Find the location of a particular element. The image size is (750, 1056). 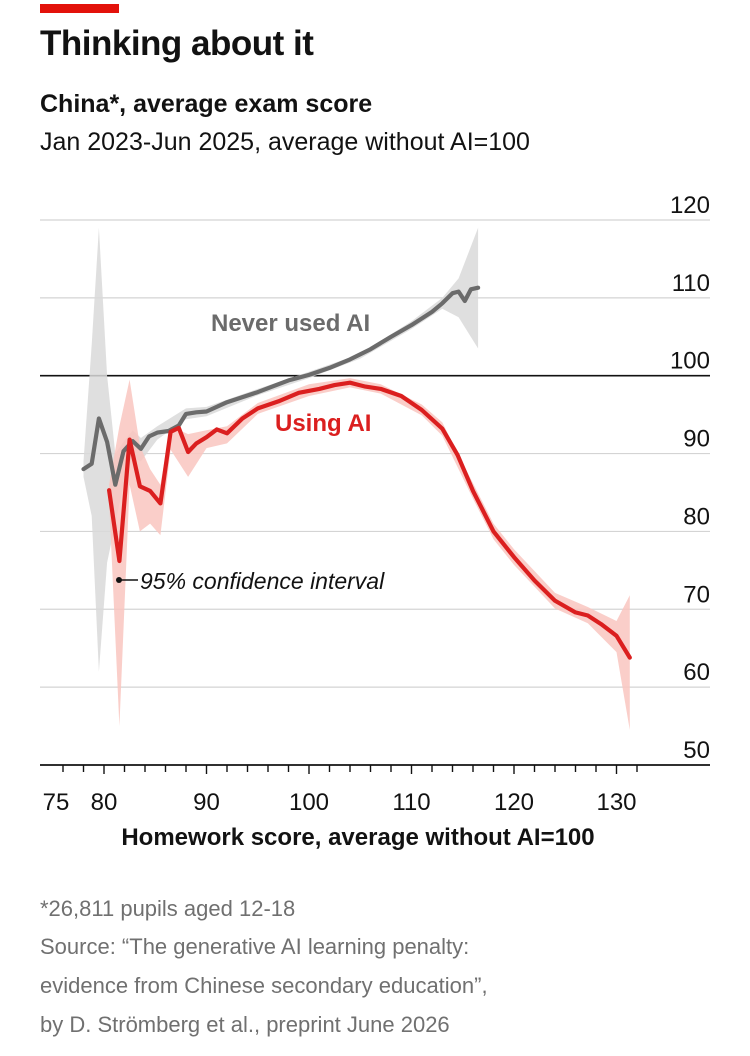

y-tick-label: 100 is located at coordinates (690, 361).